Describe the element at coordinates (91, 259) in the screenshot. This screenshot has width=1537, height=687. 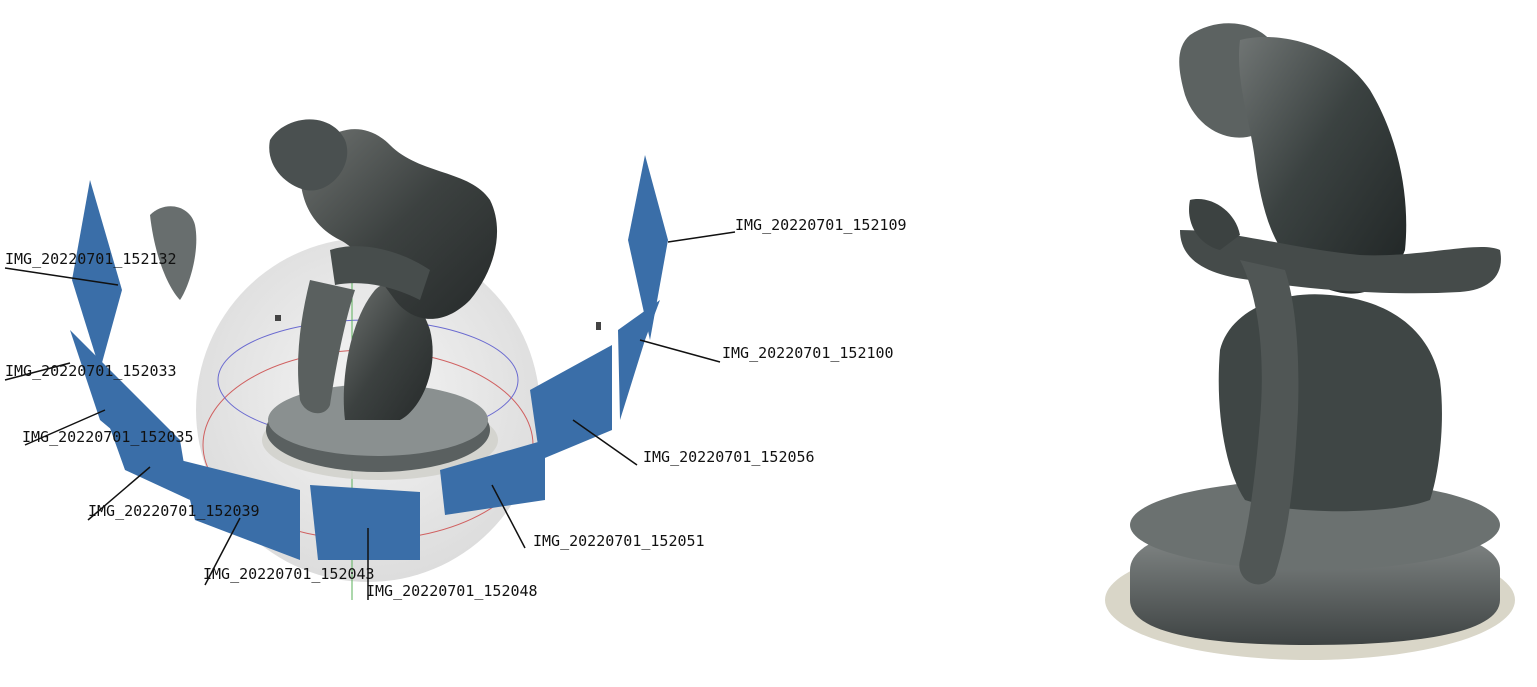
I see `camera-label: IMG_20220701_152132` at that location.